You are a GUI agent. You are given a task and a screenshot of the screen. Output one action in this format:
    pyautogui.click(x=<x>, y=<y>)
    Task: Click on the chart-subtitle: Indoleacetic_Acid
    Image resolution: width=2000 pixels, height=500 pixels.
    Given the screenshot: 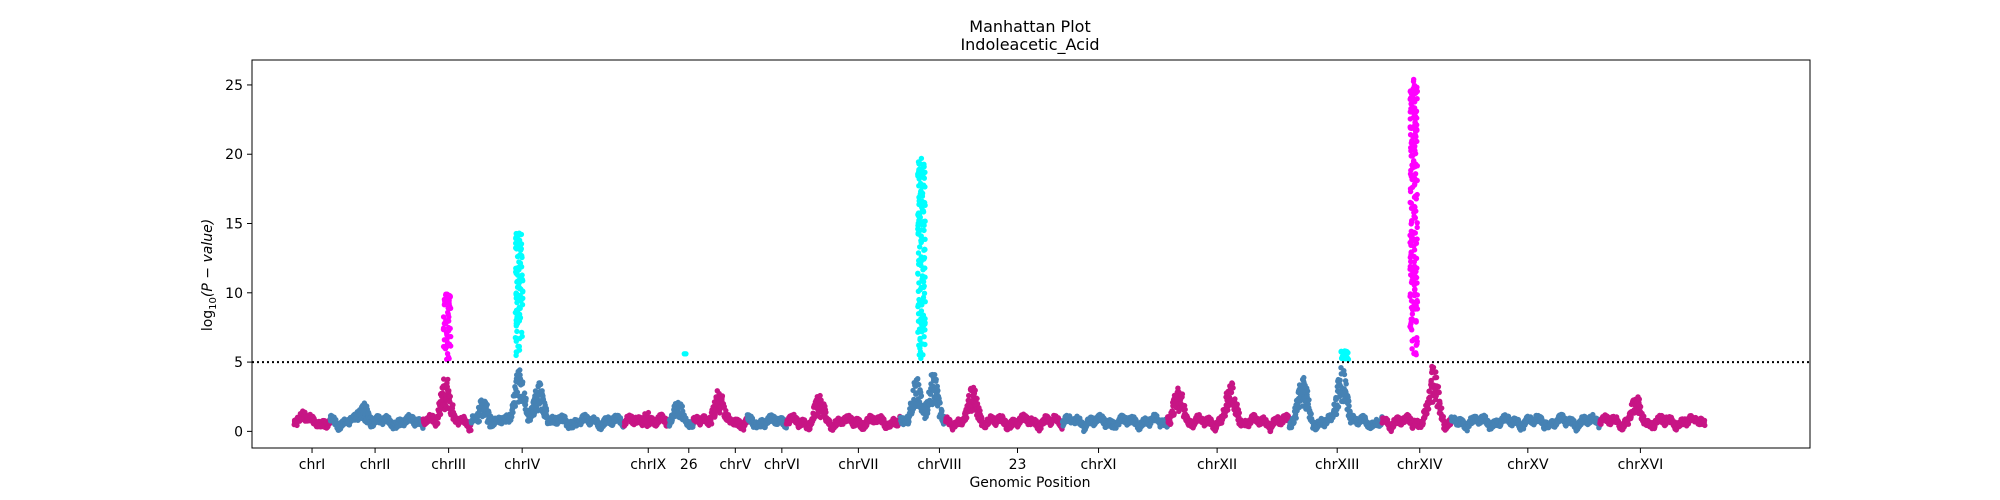 What is the action you would take?
    pyautogui.click(x=1029, y=45)
    